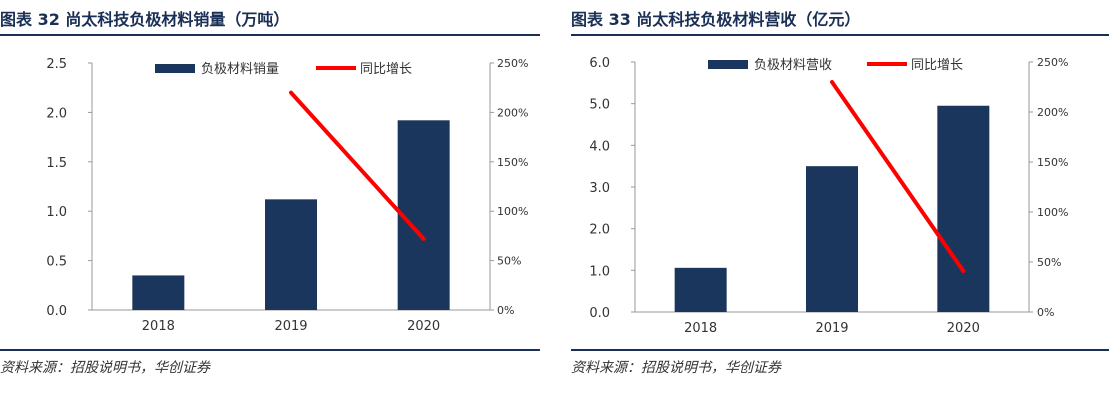 This screenshot has width=1109, height=402. What do you see at coordinates (599, 188) in the screenshot?
I see `y-left-tick-label: 3.0` at bounding box center [599, 188].